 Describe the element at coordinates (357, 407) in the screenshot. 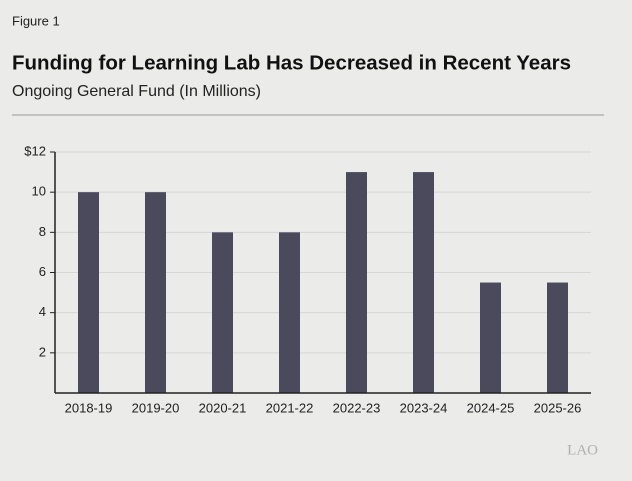

I see `x-tick-label: 2022-23` at that location.